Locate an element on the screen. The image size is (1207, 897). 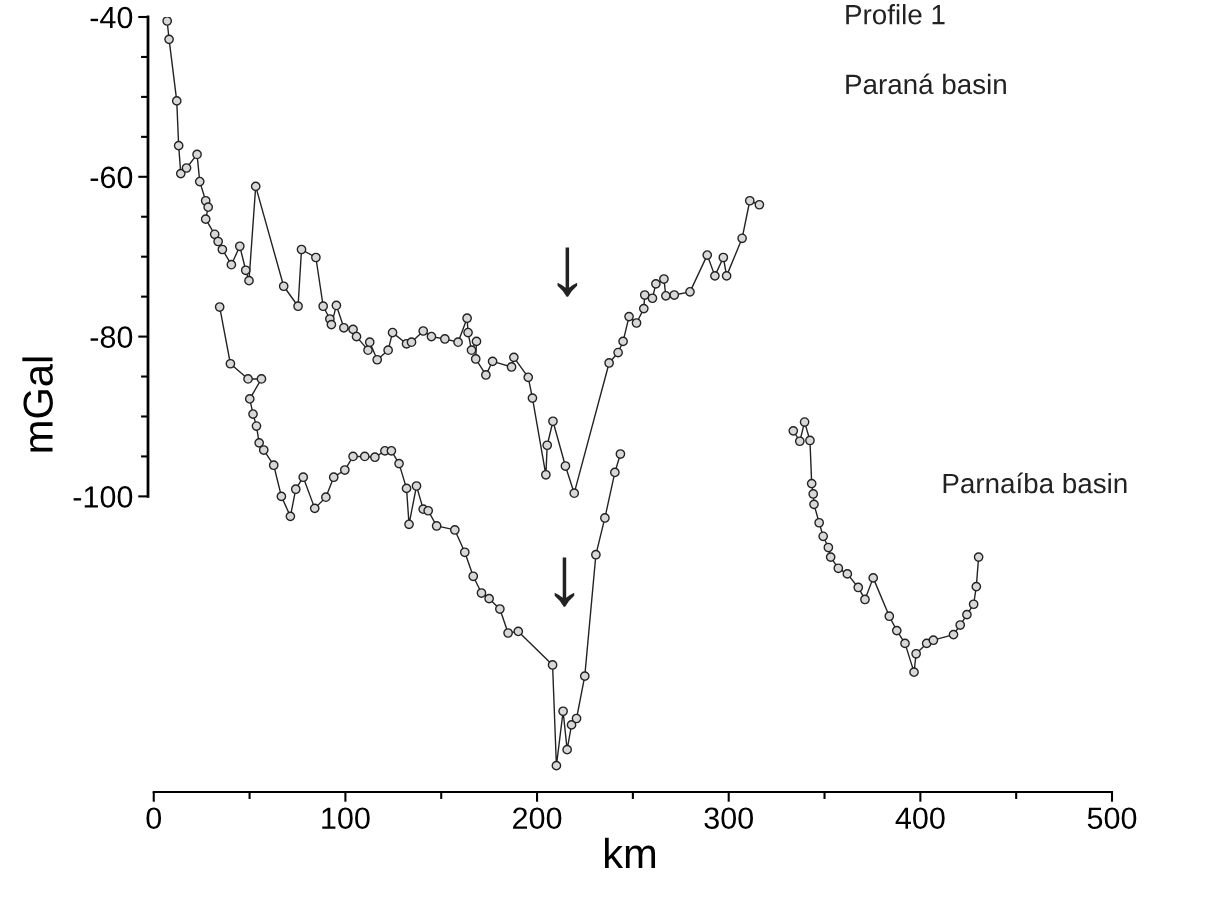
annotation: Paraná basin is located at coordinates (926, 84).